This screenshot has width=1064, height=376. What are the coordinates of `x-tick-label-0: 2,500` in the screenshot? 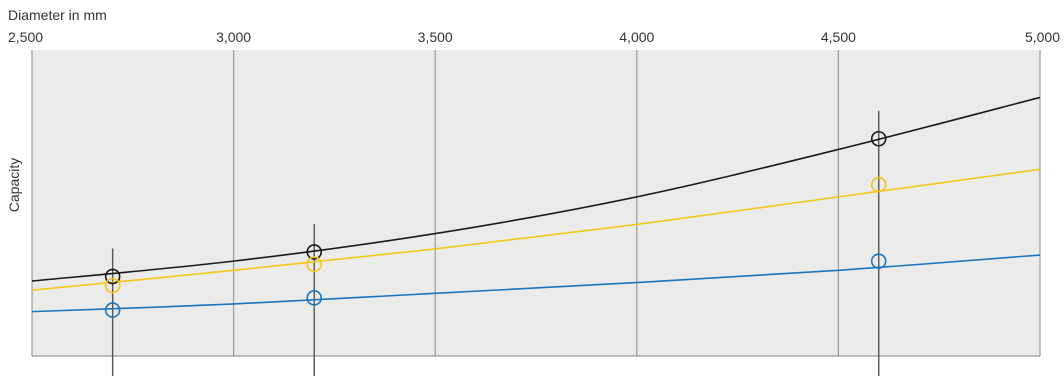 It's located at (25, 37).